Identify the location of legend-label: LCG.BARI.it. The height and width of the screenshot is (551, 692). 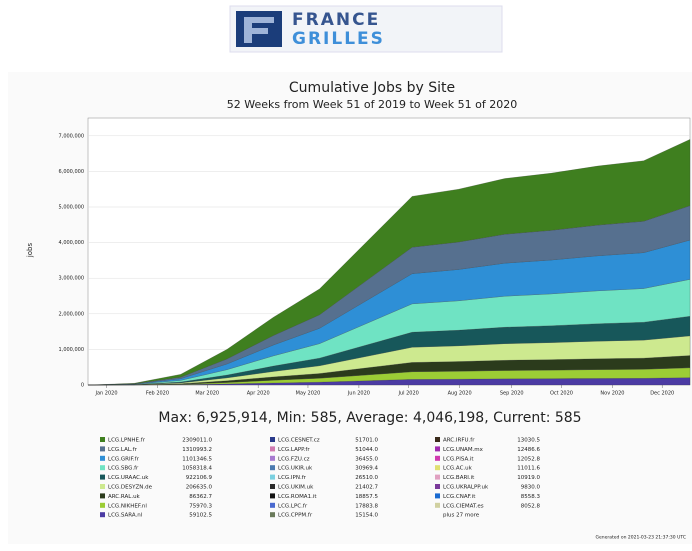
(459, 478).